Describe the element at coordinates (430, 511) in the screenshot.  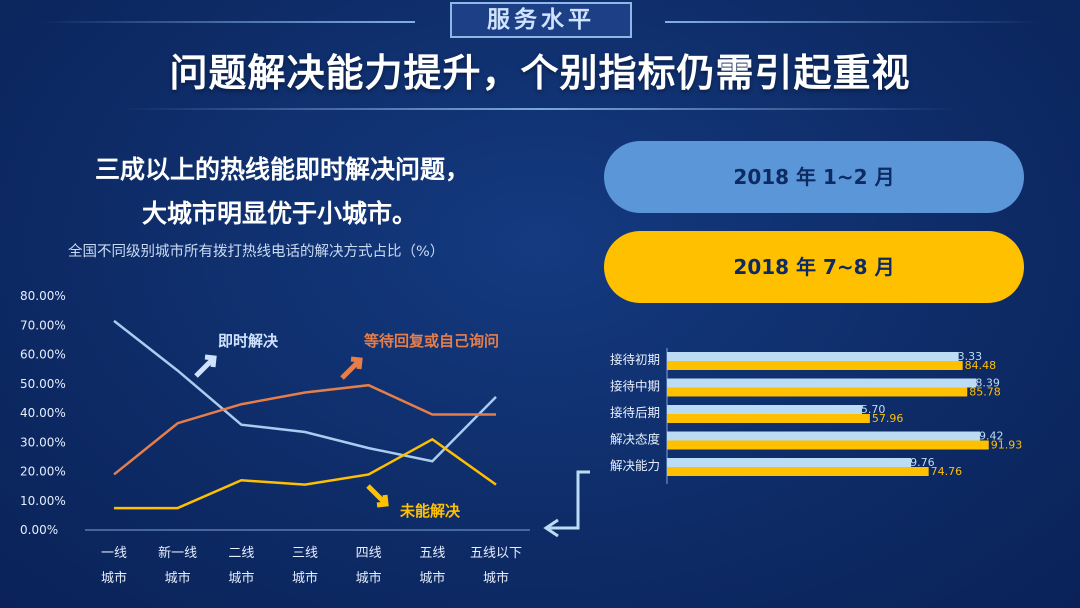
I see `annotation-unresolved: 未能解决` at that location.